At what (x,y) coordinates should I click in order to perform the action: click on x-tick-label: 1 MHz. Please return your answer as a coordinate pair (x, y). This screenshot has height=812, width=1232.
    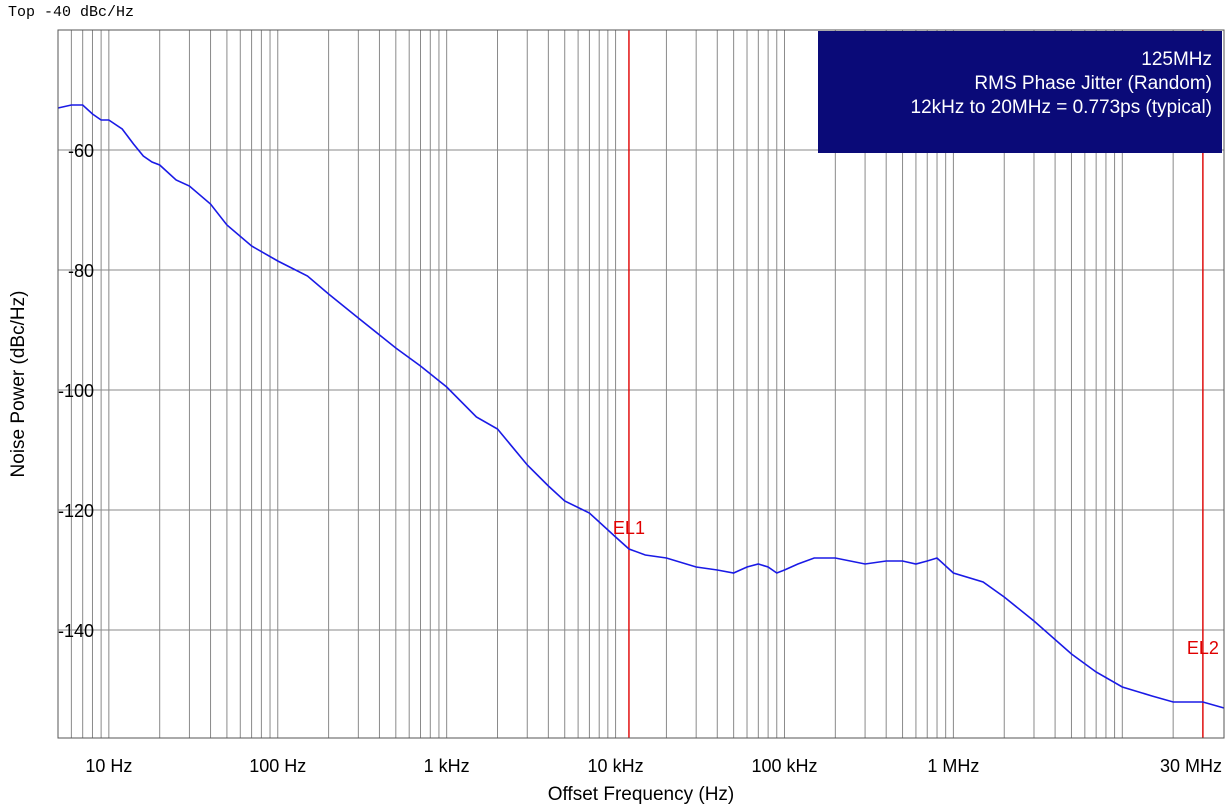
    Looking at the image, I should click on (953, 766).